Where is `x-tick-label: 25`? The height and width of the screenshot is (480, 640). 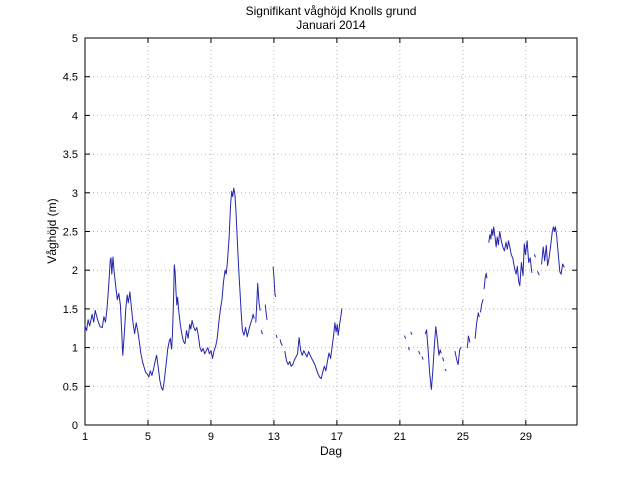 x-tick-label: 25 is located at coordinates (463, 437).